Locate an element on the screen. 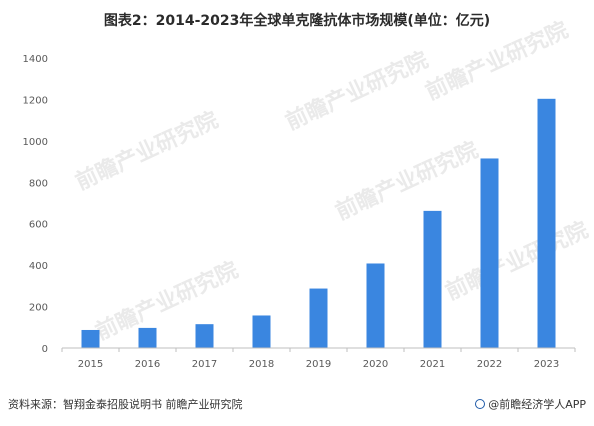  x-tick-label-2022: 2022 is located at coordinates (489, 364).